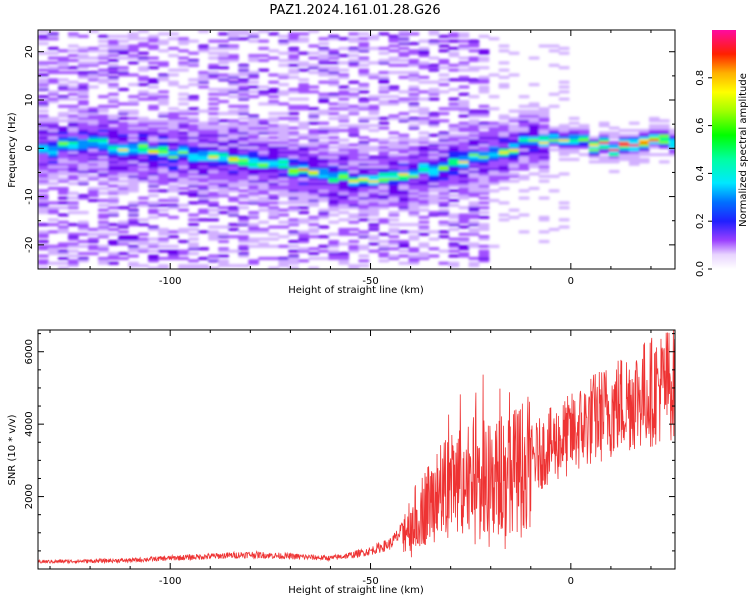 This screenshot has height=600, width=750. What do you see at coordinates (700, 221) in the screenshot?
I see `colorbar-tick-label: 0.2` at bounding box center [700, 221].